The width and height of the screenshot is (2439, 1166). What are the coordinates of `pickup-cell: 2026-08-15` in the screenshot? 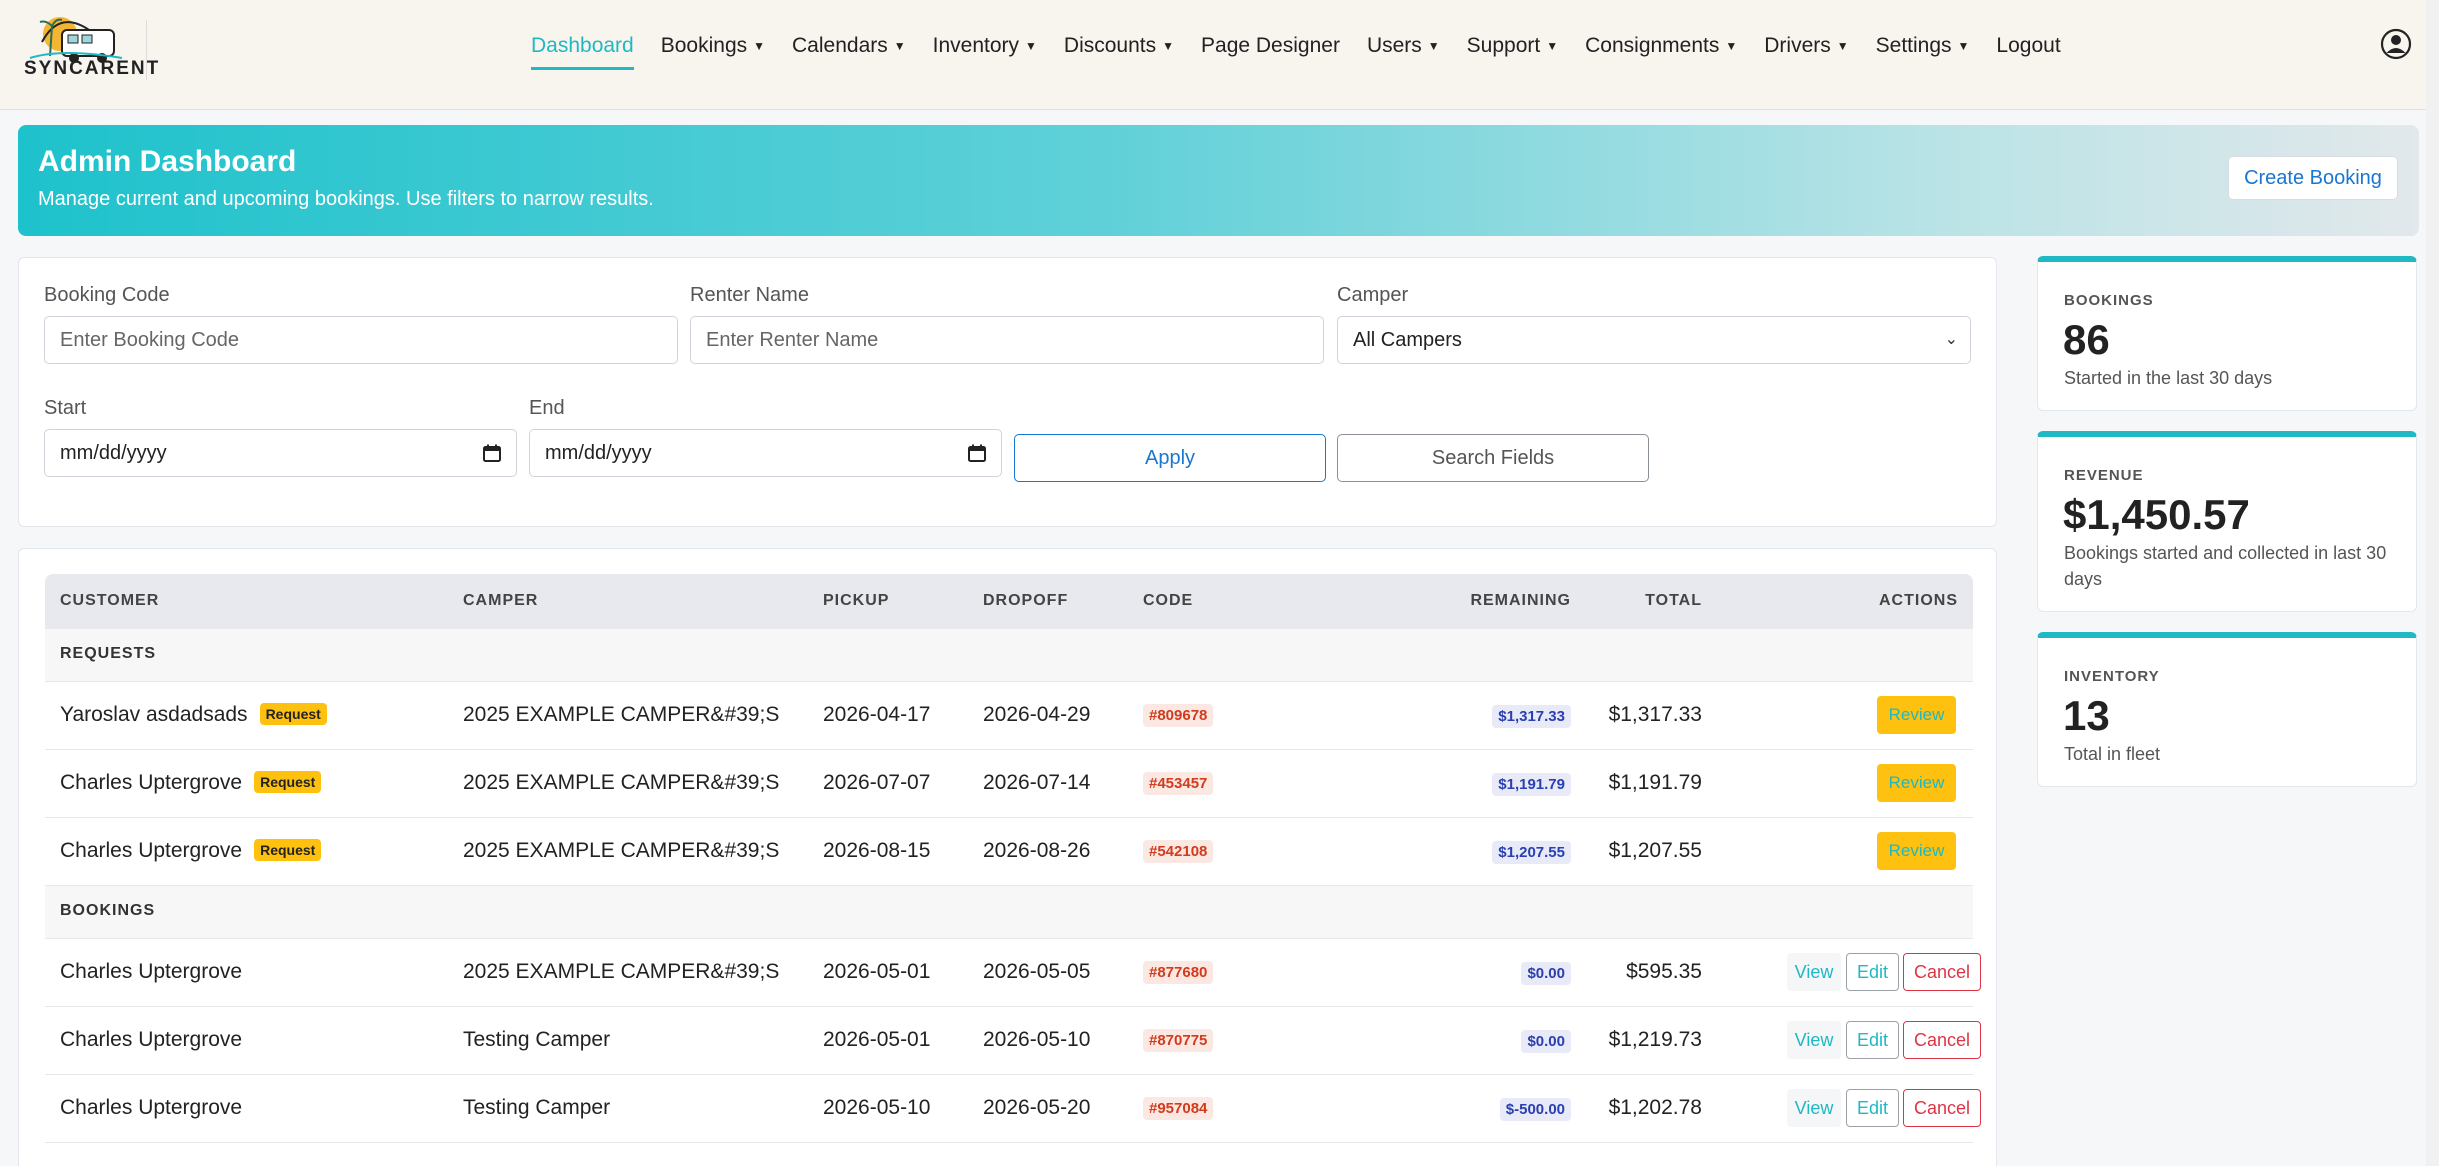 It's located at (877, 850).